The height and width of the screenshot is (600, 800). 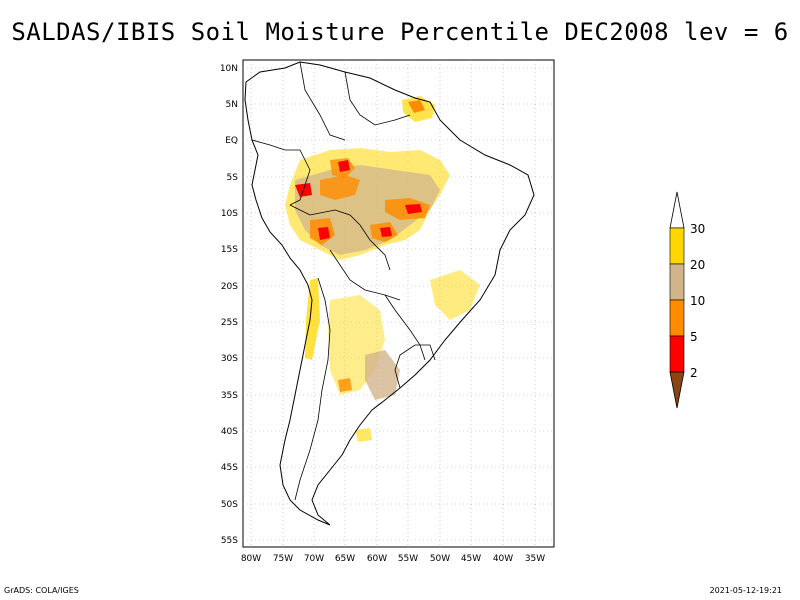 I want to click on lat-tick-label: 5N, so click(x=232, y=105).